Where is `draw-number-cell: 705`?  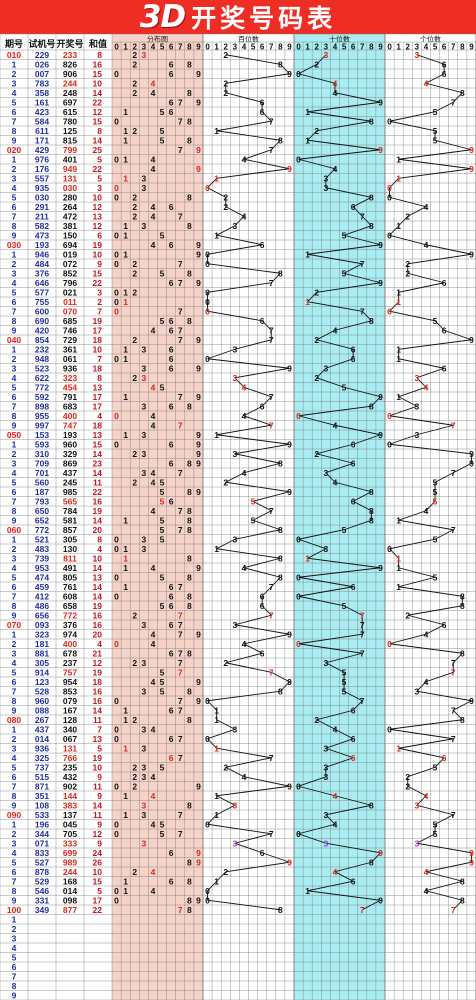 draw-number-cell: 705 is located at coordinates (70, 834).